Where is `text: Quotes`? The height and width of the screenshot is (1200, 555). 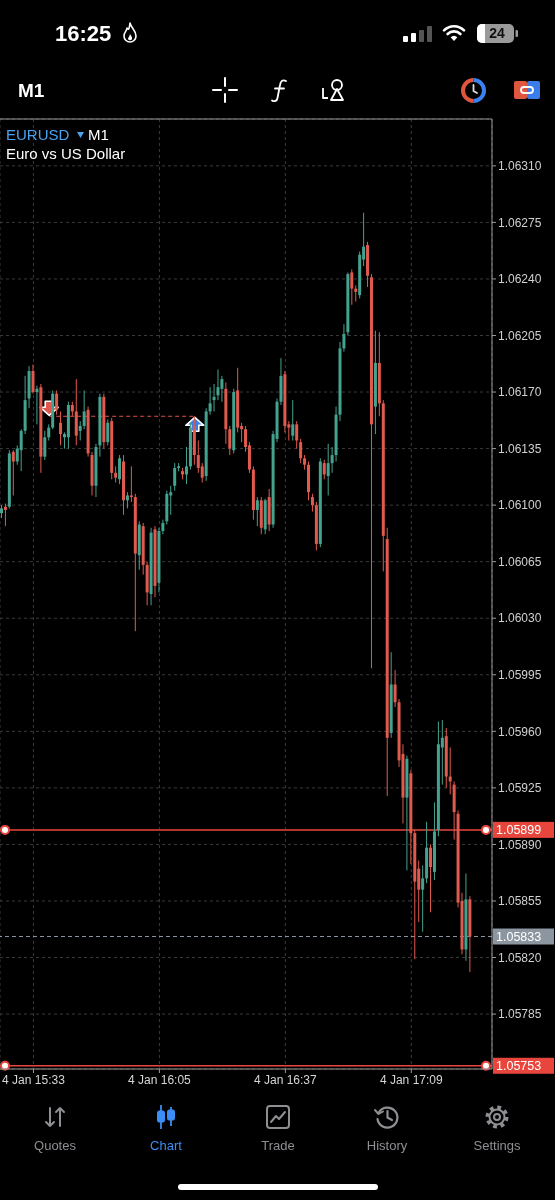 text: Quotes is located at coordinates (55, 1145).